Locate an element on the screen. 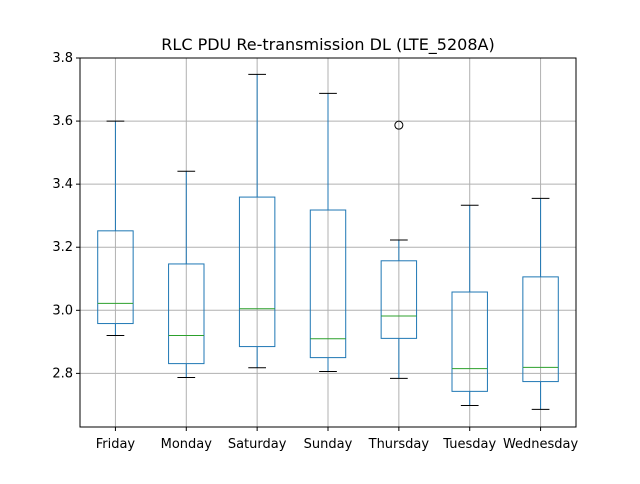  y-tick-label: 3.2 is located at coordinates (62, 247).